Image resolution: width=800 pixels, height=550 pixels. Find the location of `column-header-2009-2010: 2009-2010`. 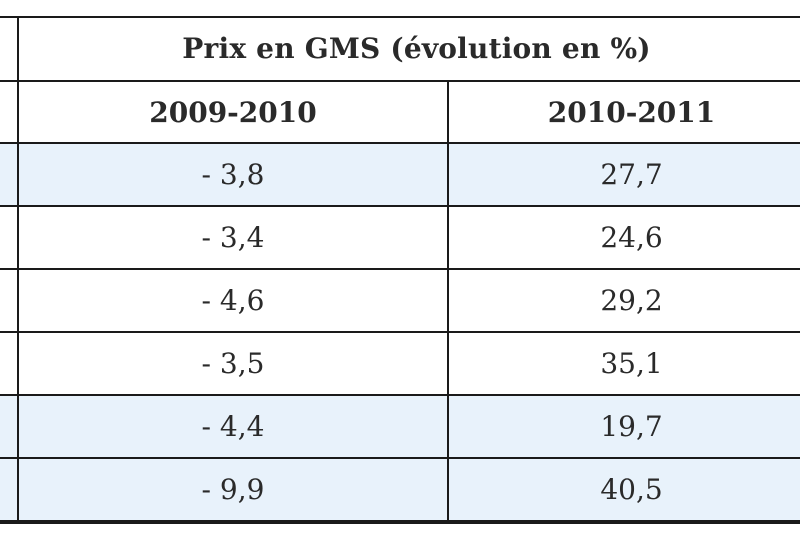

column-header-2009-2010: 2009-2010 is located at coordinates (233, 112).